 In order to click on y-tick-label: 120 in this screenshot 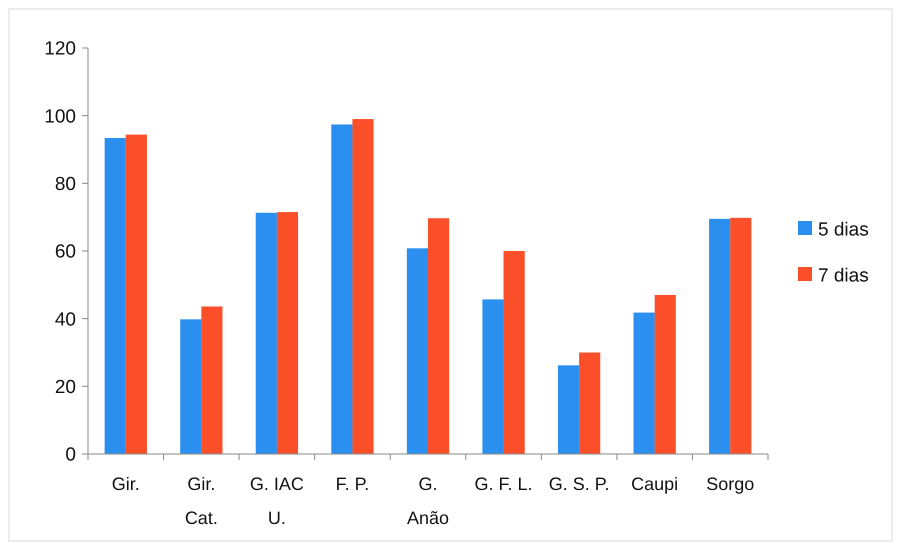, I will do `click(60, 49)`.